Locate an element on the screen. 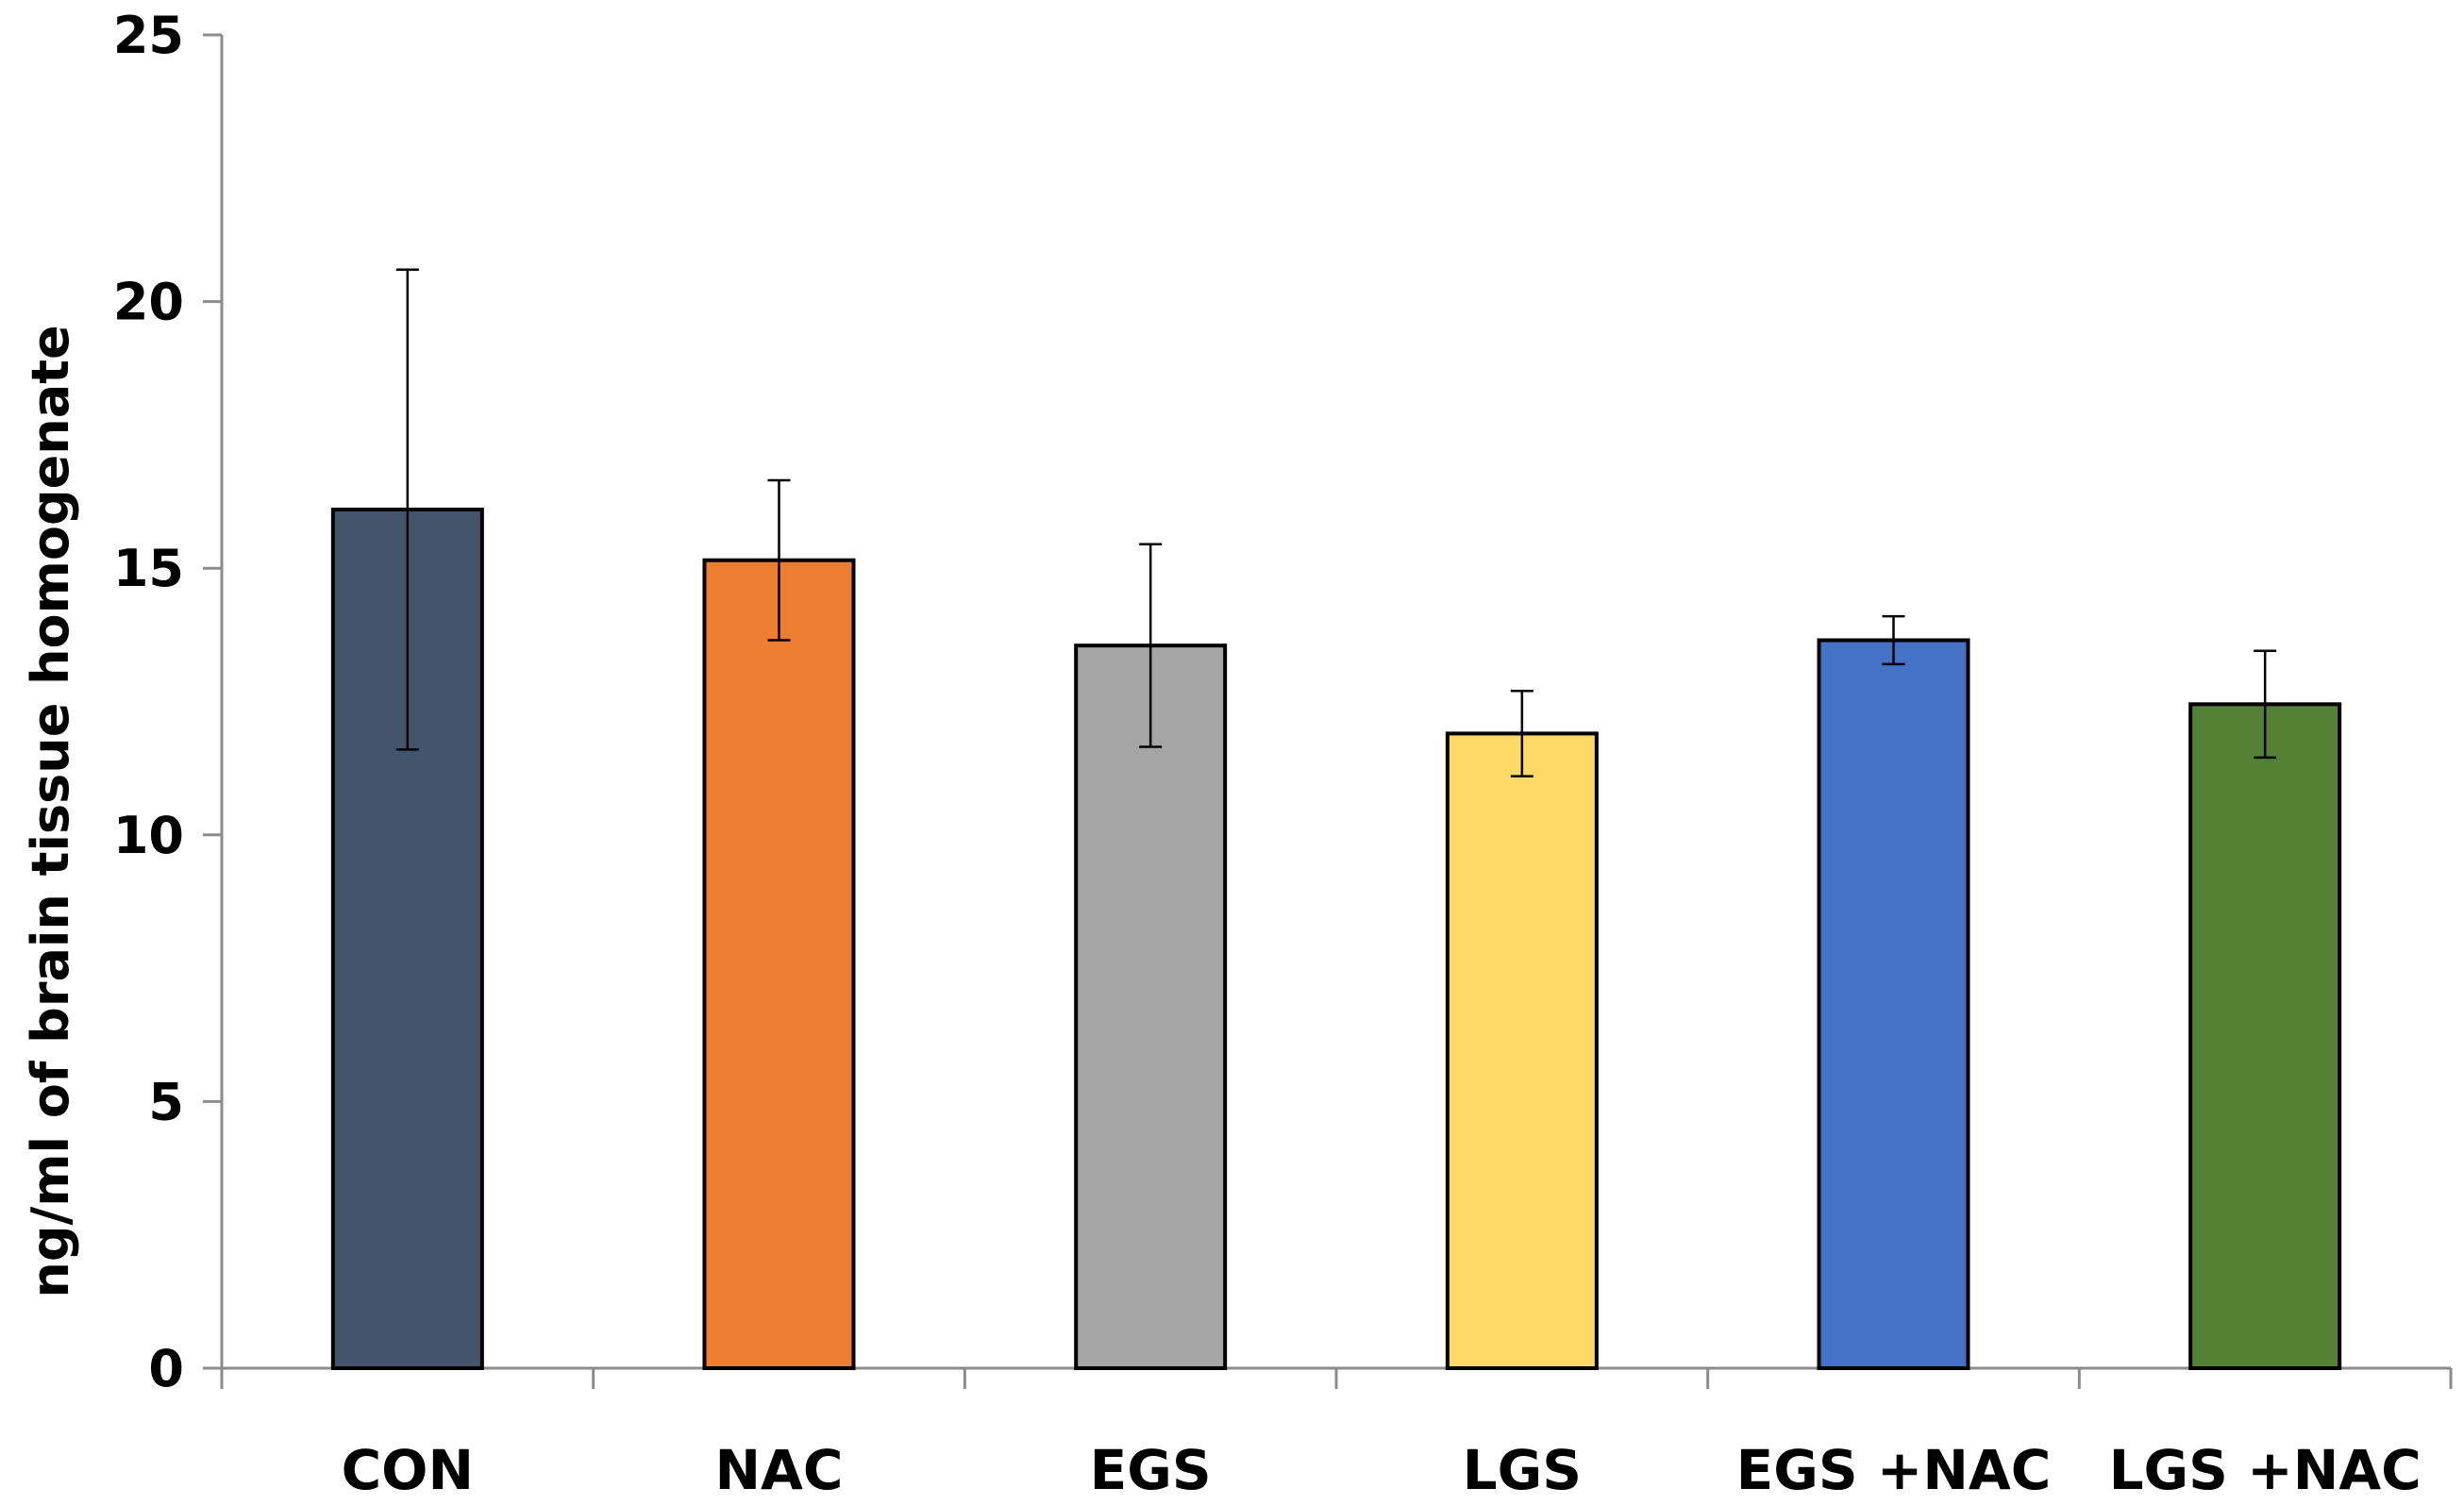  y-axis: 0 5 10 15 20 25 is located at coordinates (168, 702).